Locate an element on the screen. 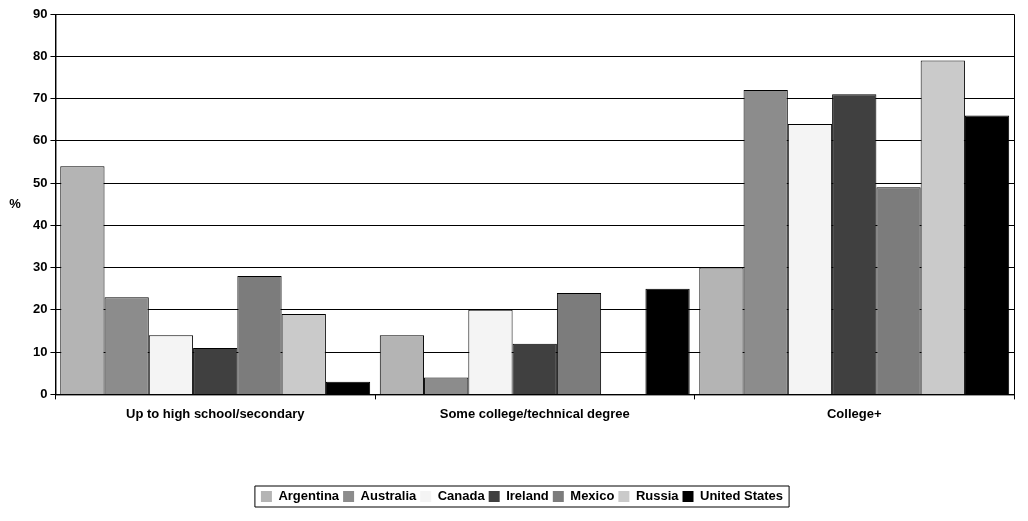 This screenshot has width=1028, height=521. y-tick-label: 20 is located at coordinates (40, 309).